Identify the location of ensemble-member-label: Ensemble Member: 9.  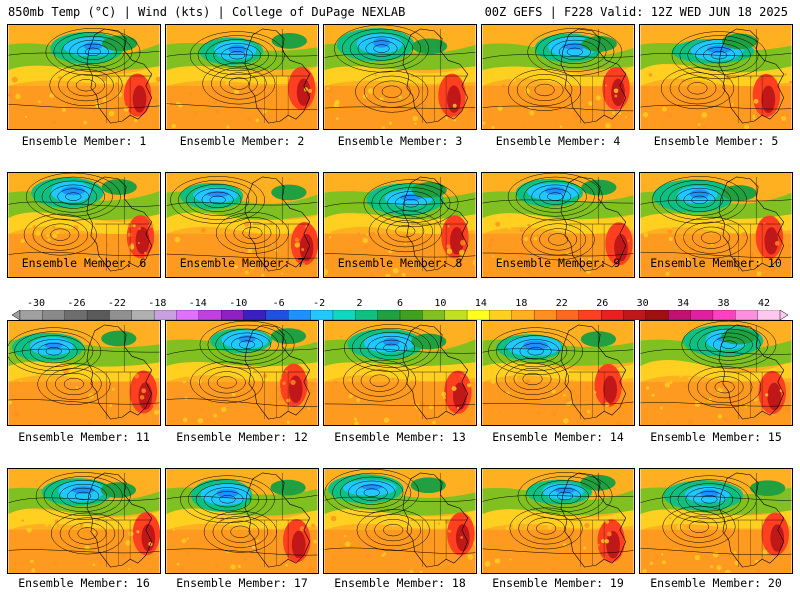
(558, 263).